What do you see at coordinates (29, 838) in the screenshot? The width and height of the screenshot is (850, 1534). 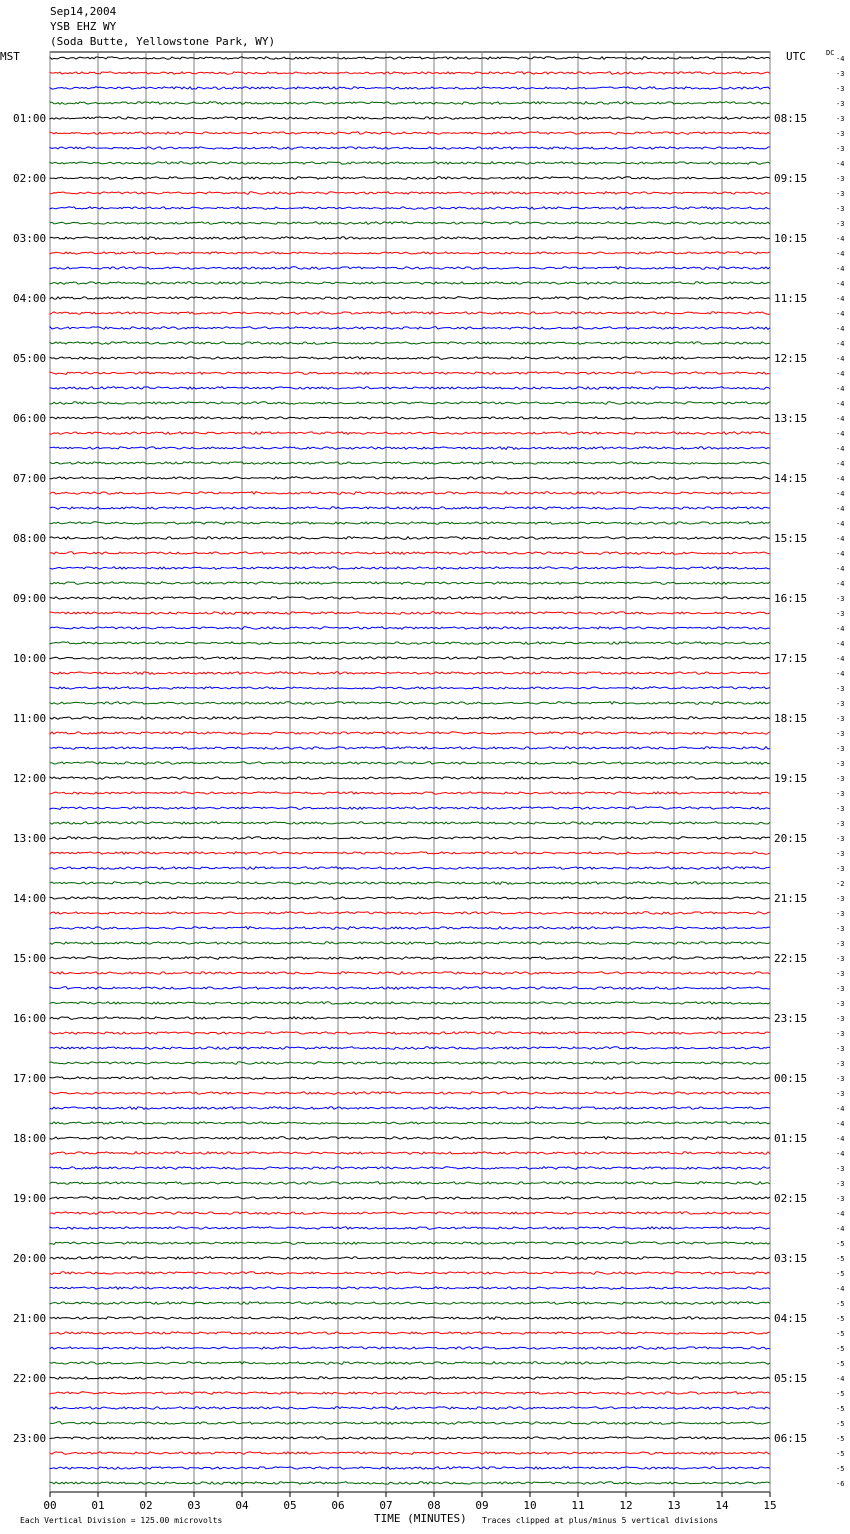 I see `left-hour-label: 13:00` at bounding box center [29, 838].